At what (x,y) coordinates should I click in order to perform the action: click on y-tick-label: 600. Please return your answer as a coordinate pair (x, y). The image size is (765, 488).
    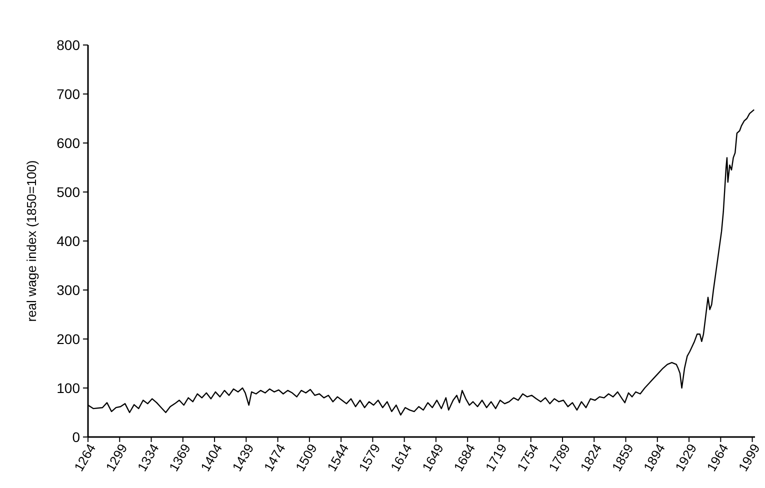
    Looking at the image, I should click on (68, 142).